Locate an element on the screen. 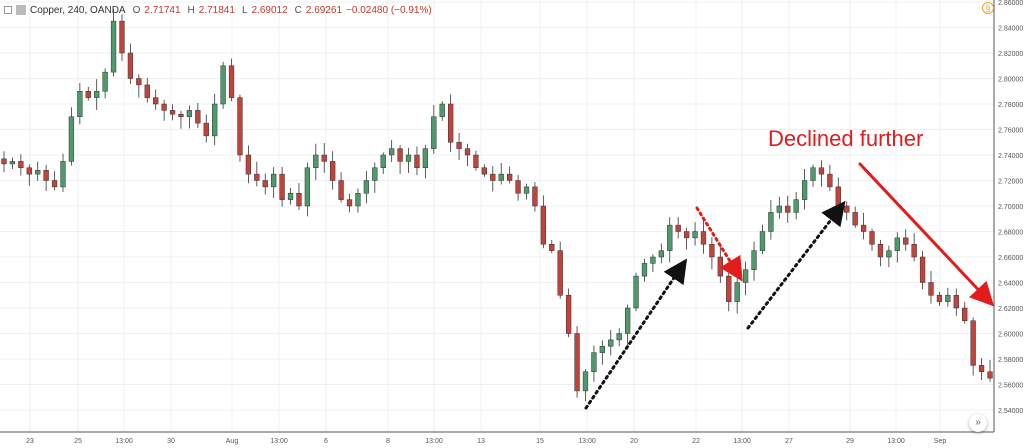 The image size is (1024, 448). y-tick-label: 2.70000 is located at coordinates (1010, 207).